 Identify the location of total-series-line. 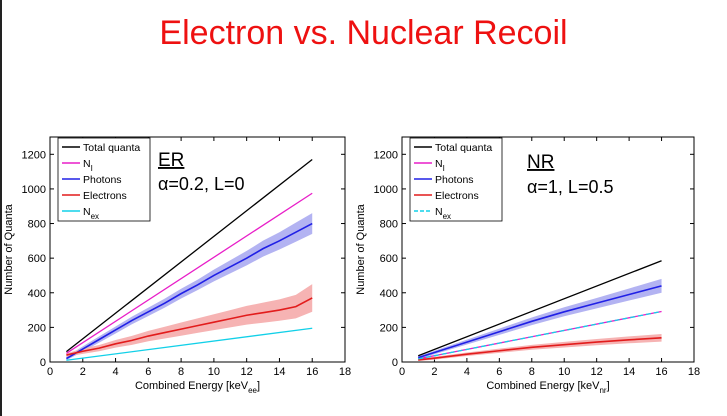
(539, 308).